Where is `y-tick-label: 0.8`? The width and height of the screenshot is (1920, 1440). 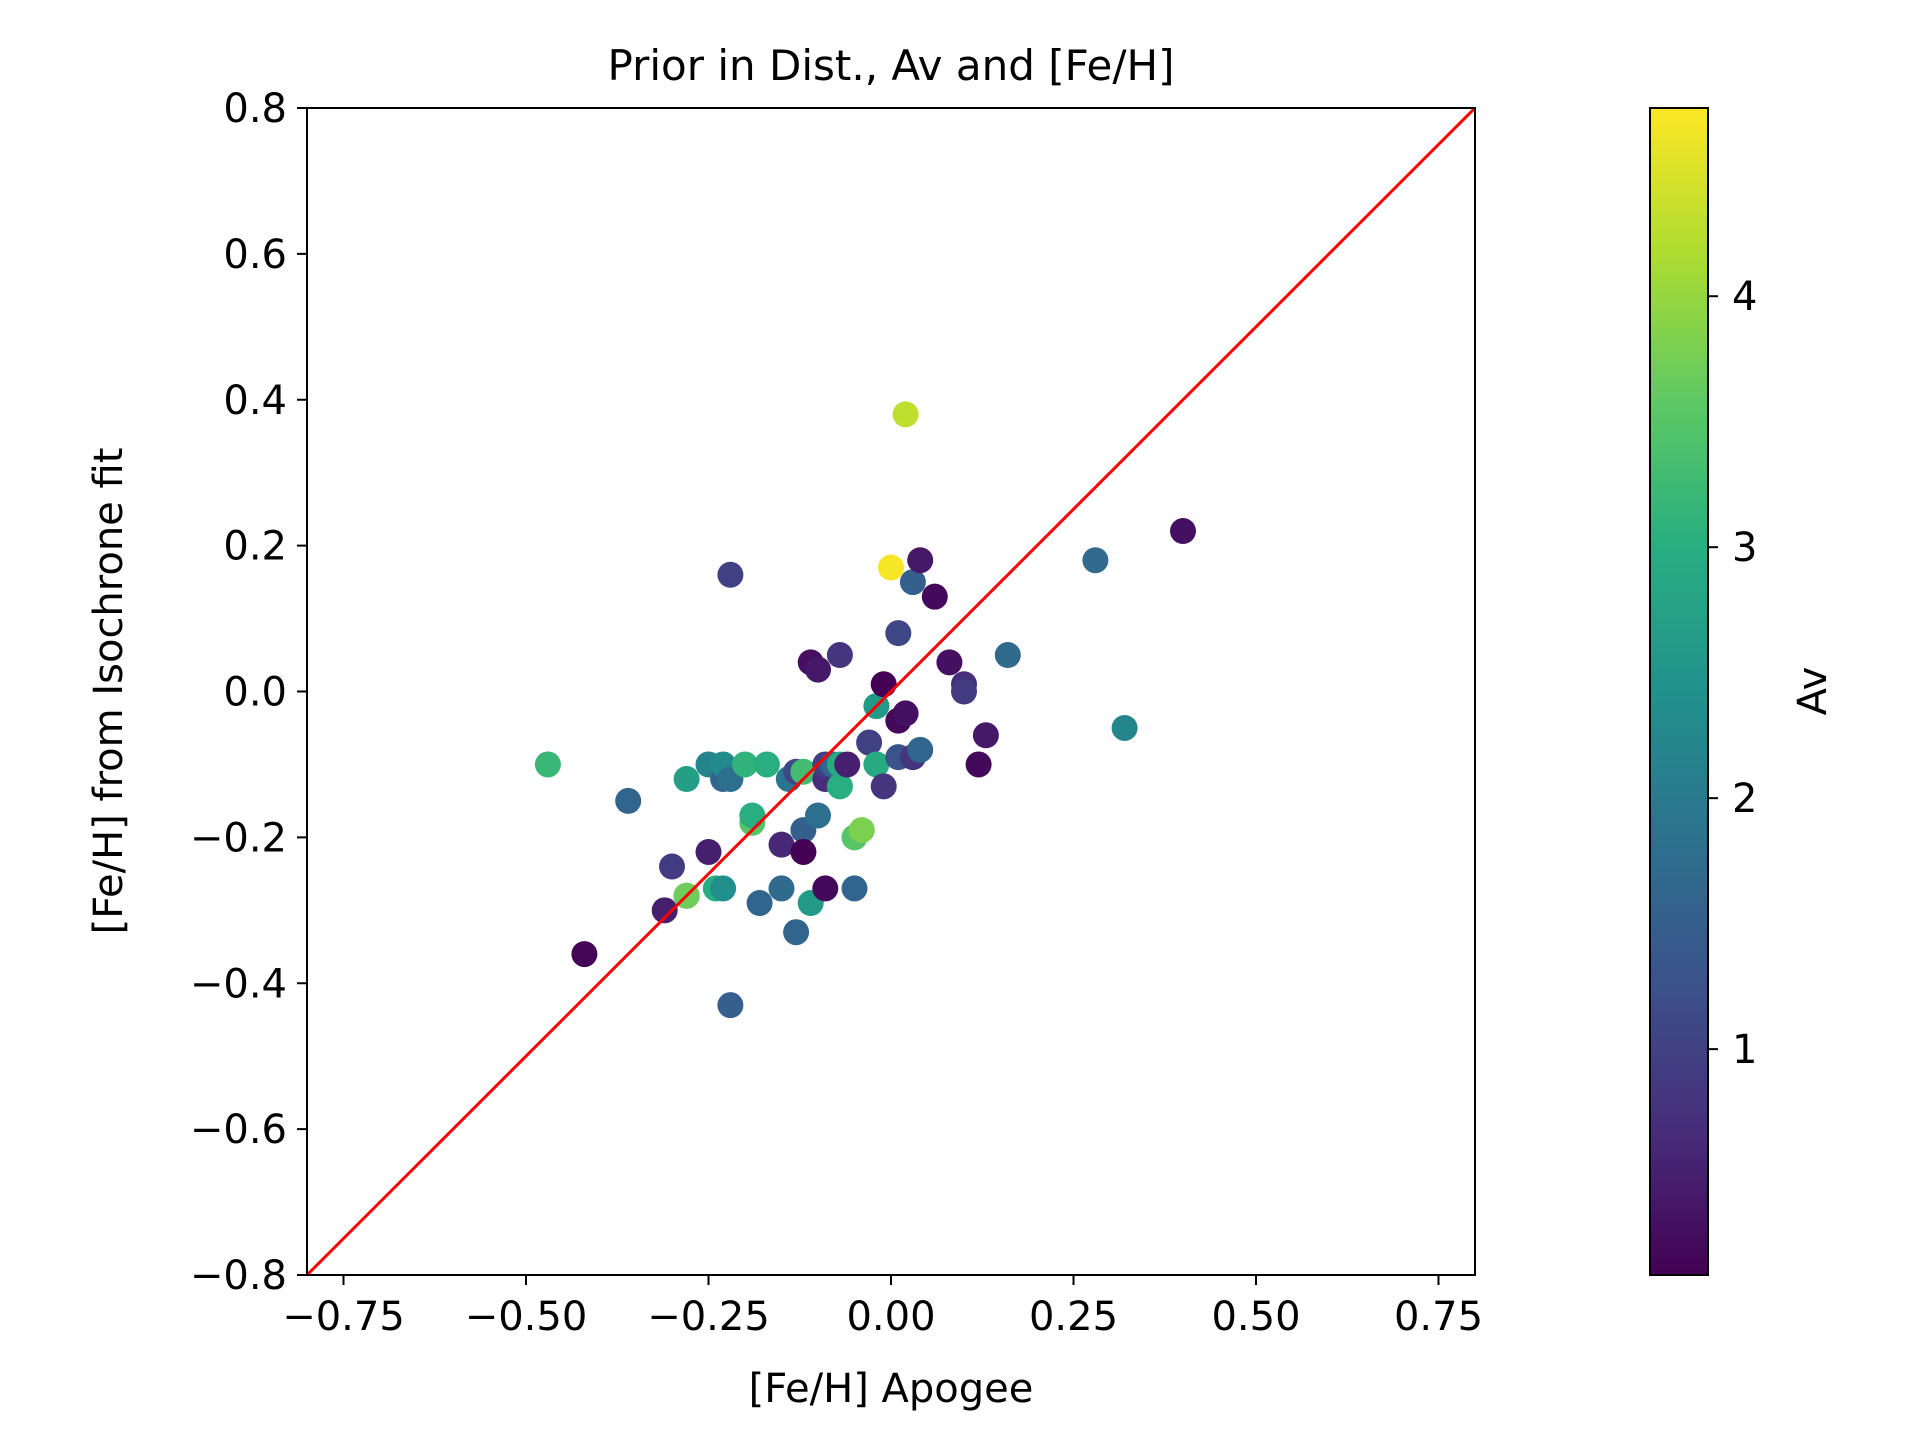 y-tick-label: 0.8 is located at coordinates (255, 109).